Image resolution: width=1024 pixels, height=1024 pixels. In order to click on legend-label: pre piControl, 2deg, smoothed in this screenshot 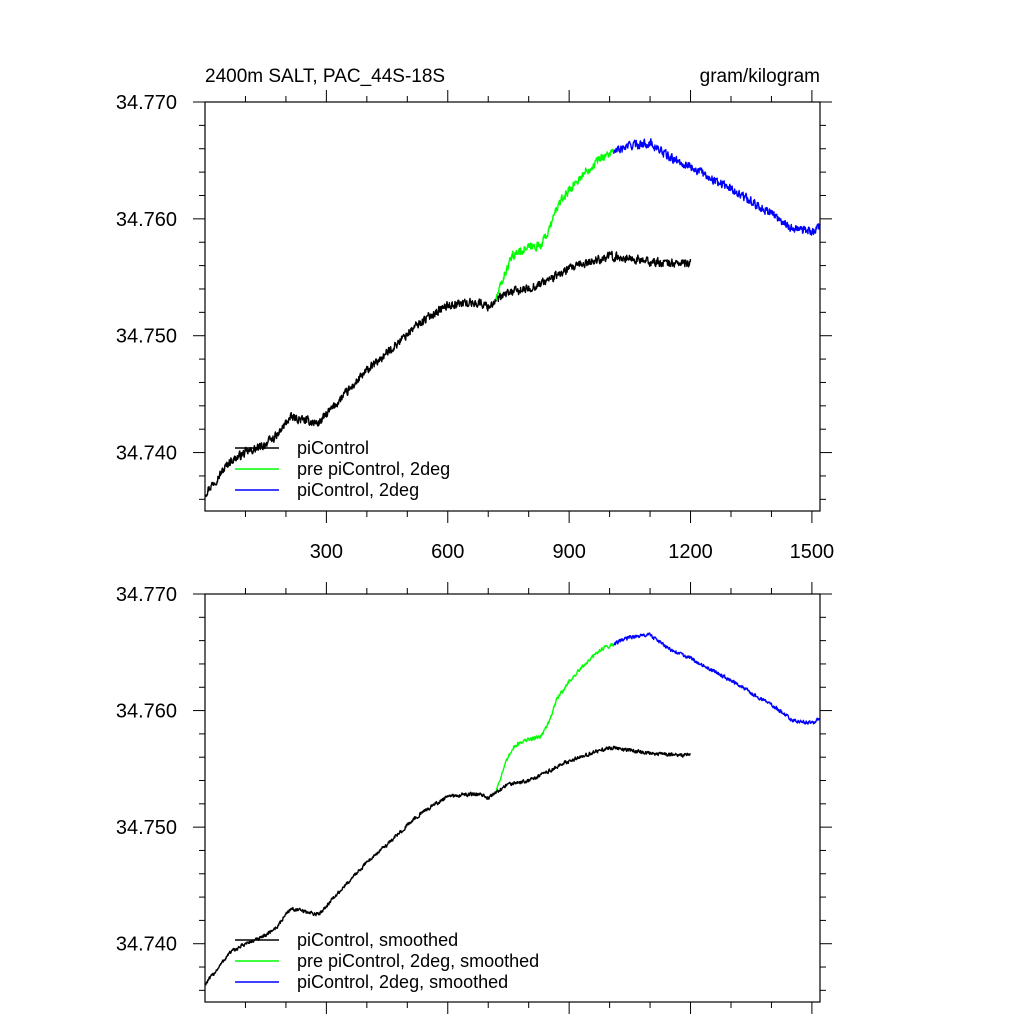, I will do `click(418, 961)`.